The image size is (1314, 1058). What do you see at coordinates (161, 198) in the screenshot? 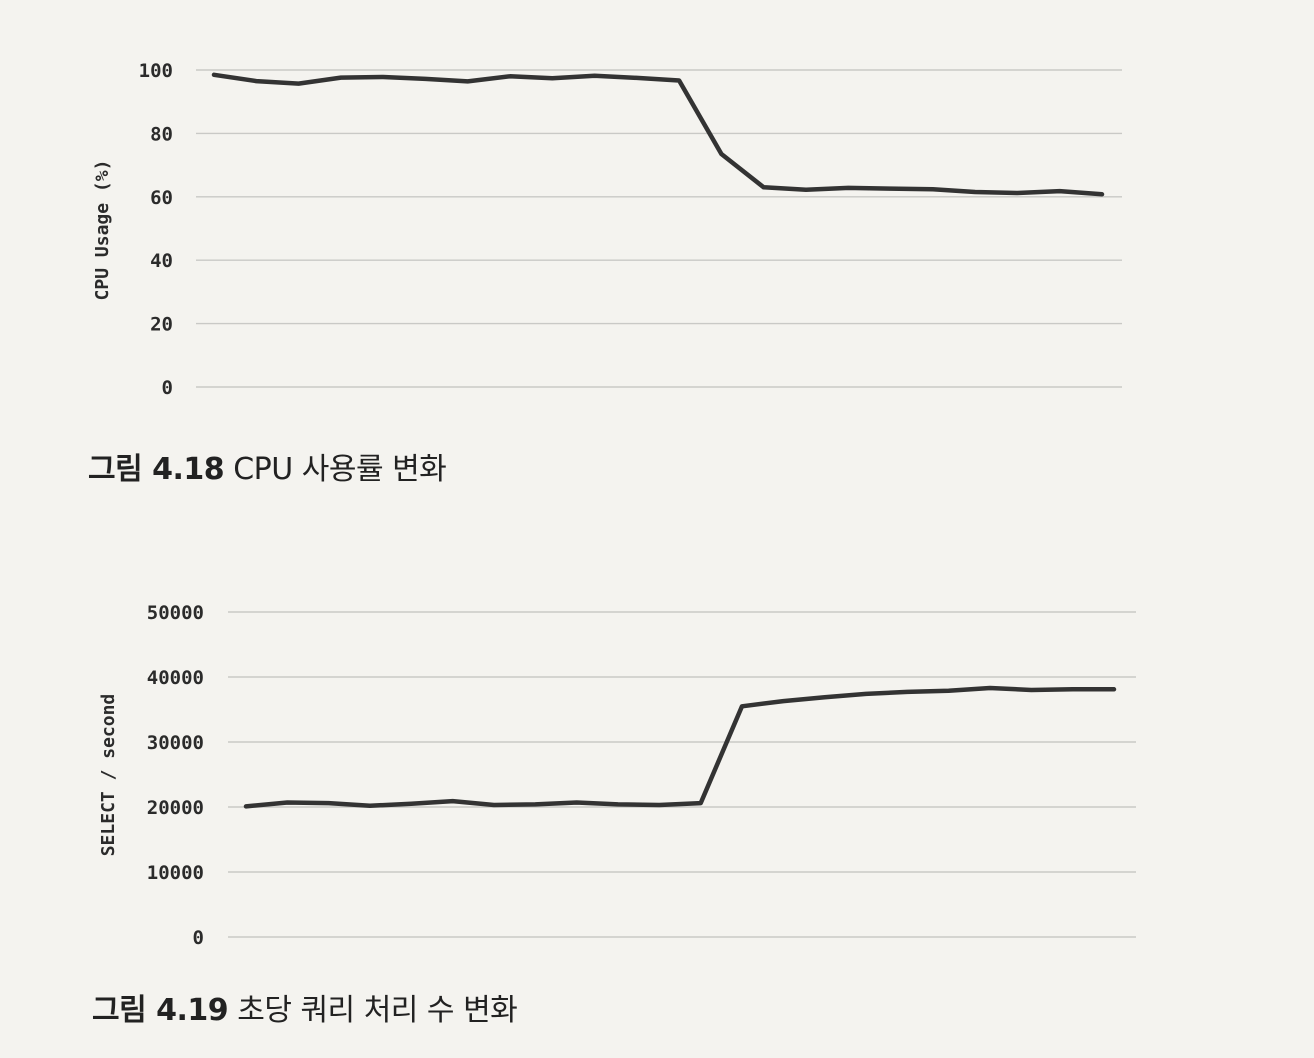
I see `y-tick-label: 60` at bounding box center [161, 198].